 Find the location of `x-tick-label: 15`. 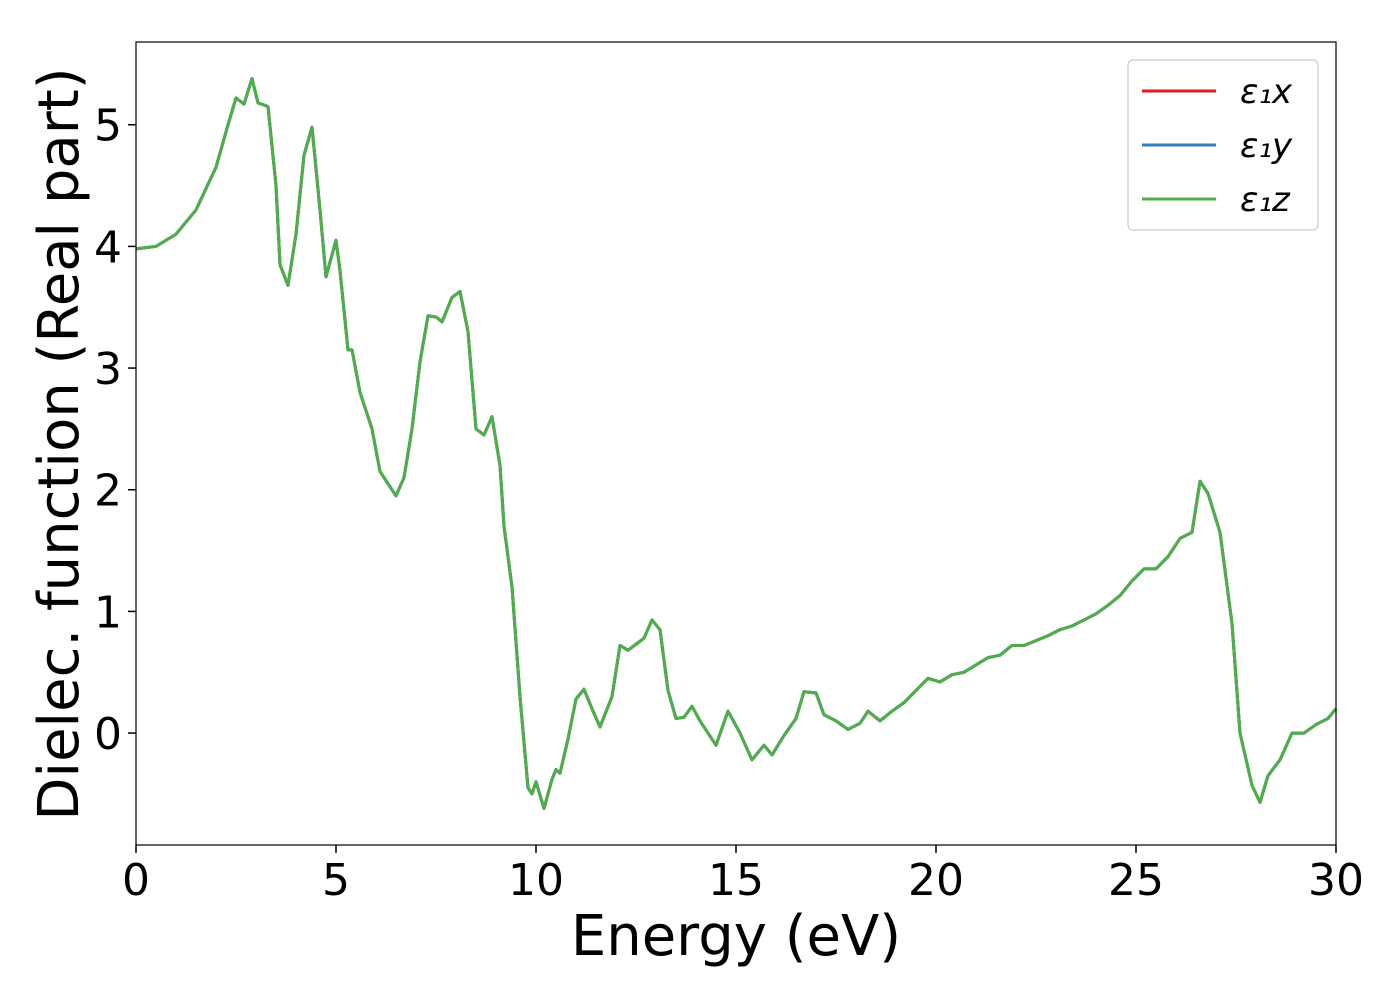

x-tick-label: 15 is located at coordinates (736, 880).